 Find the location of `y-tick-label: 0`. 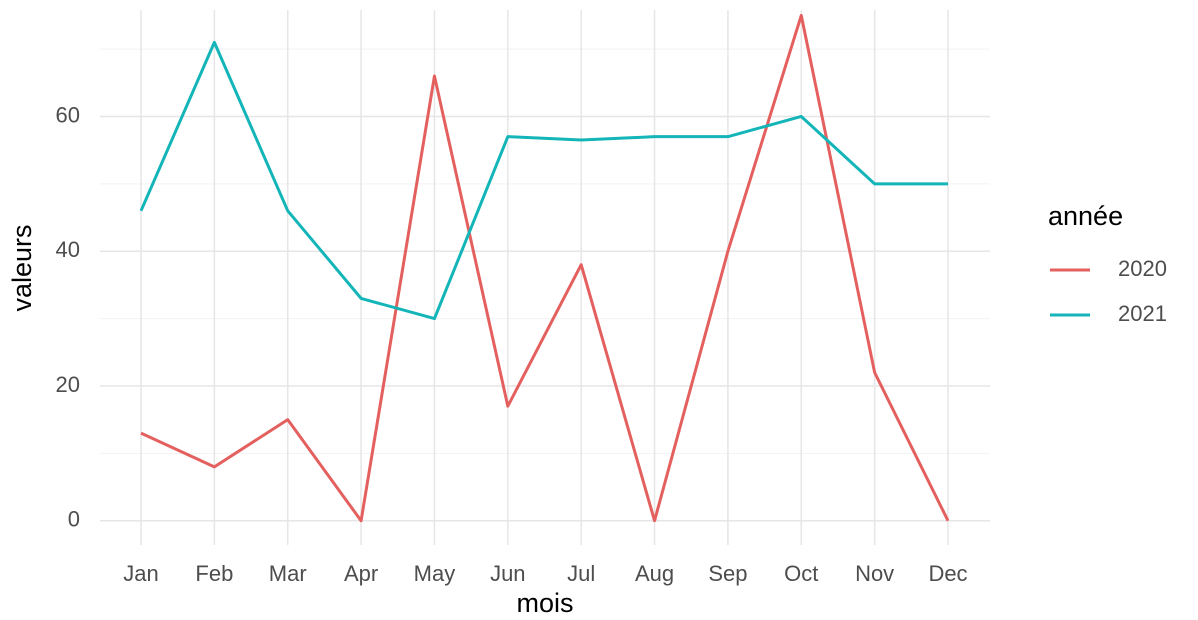

y-tick-label: 0 is located at coordinates (74, 519).